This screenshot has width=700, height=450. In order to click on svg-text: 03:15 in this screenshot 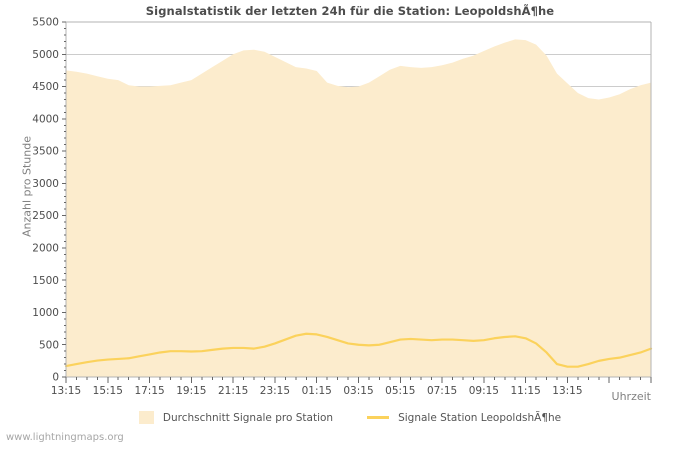, I will do `click(358, 391)`.